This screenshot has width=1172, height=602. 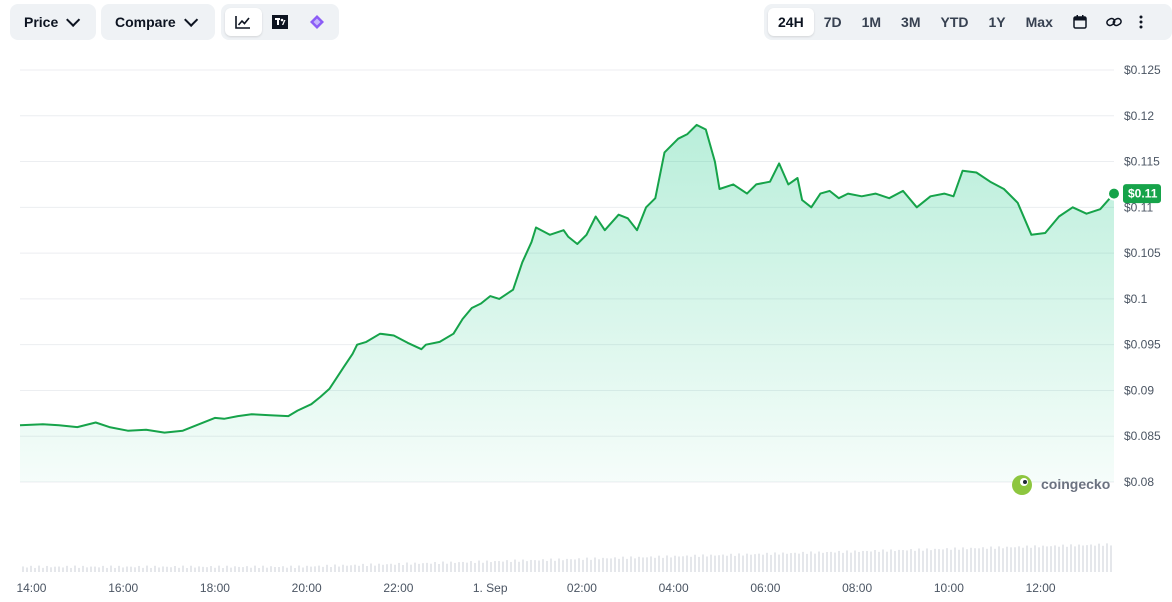 What do you see at coordinates (1075, 484) in the screenshot?
I see `watermark-text: coingecko` at bounding box center [1075, 484].